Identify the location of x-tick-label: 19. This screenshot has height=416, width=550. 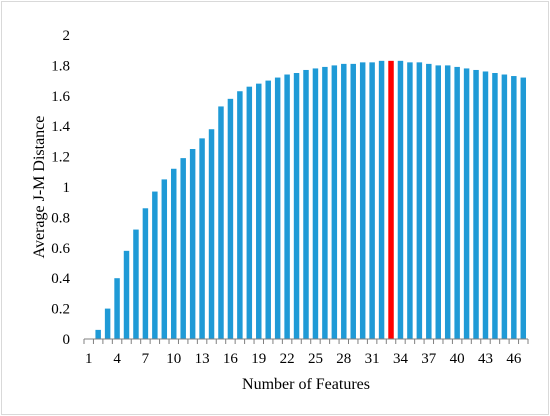
(258, 359).